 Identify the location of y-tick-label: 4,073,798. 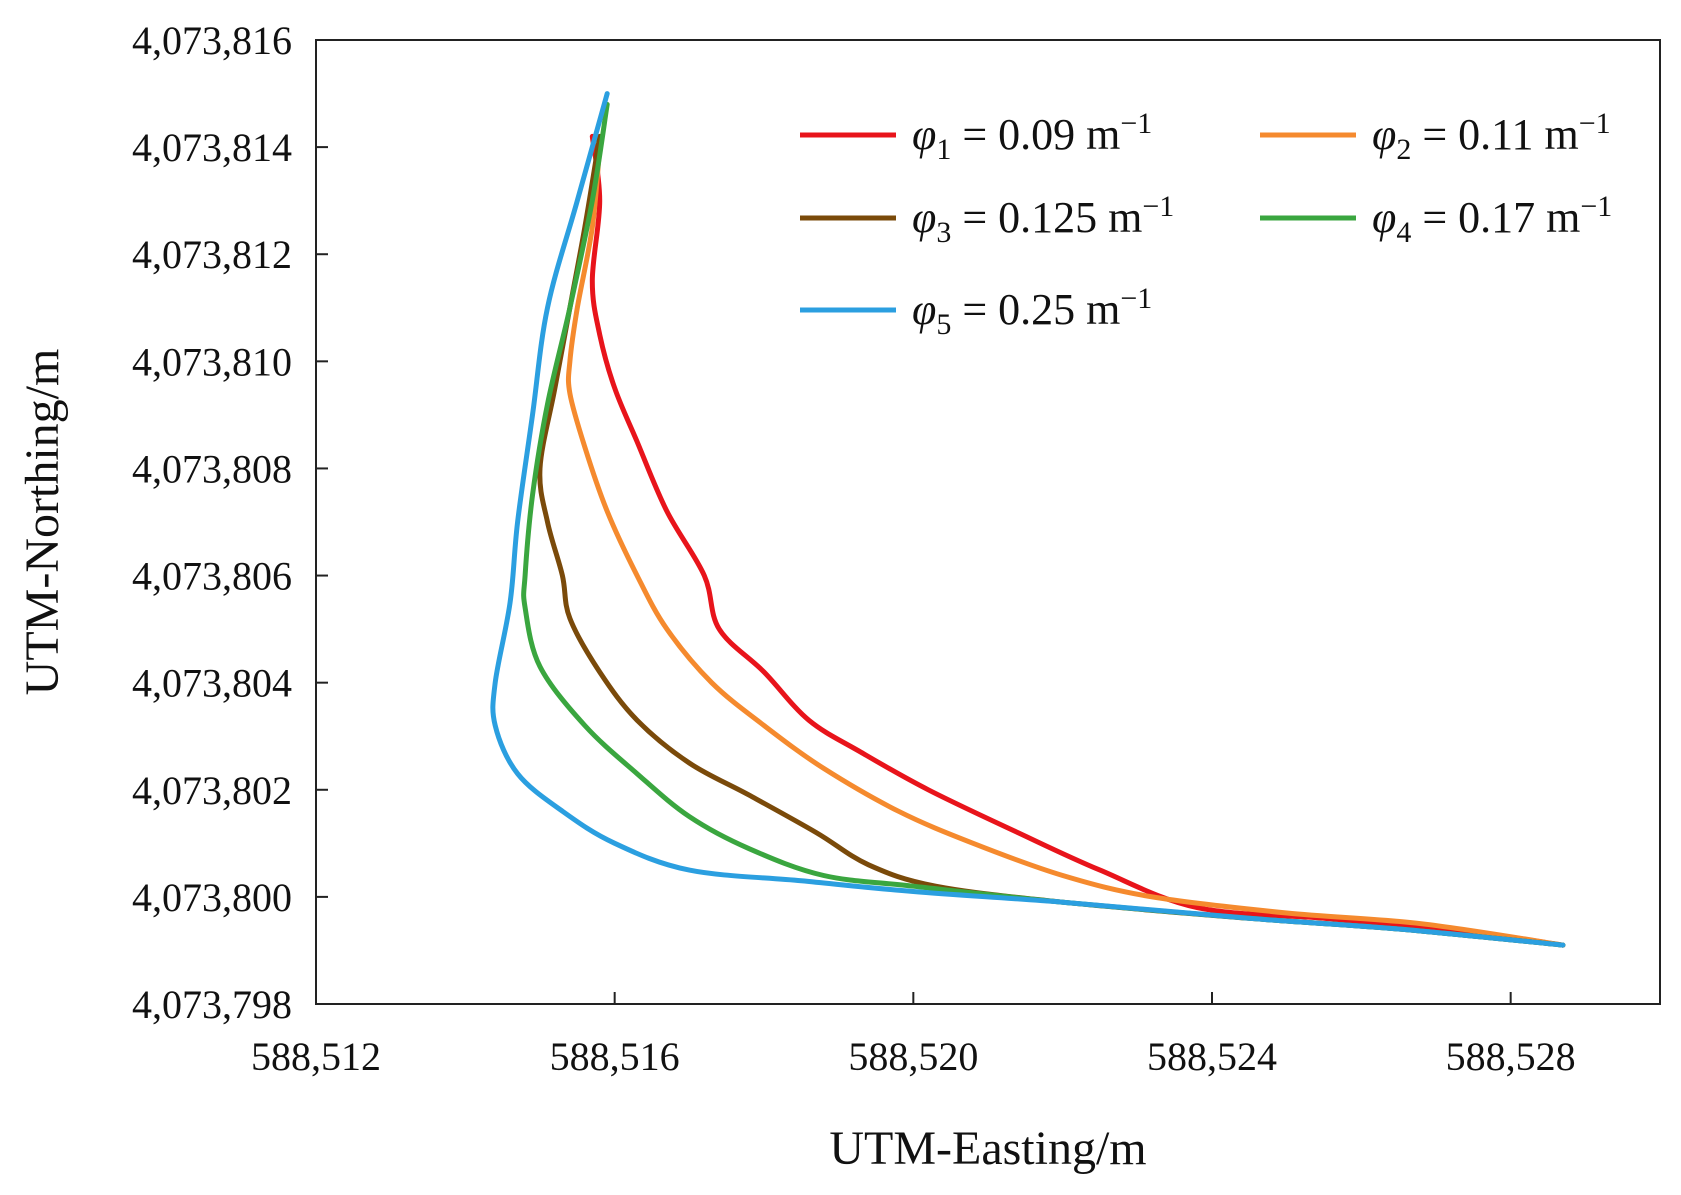
(212, 1004).